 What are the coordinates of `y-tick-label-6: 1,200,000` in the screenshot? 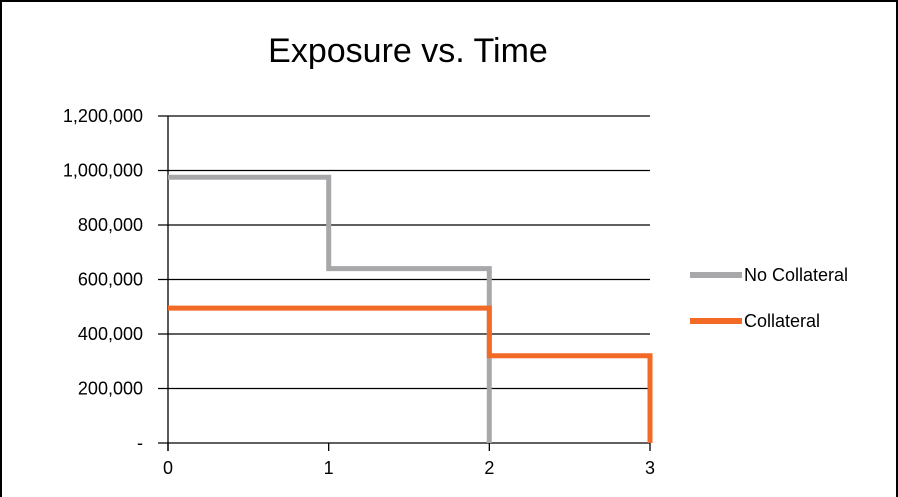 It's located at (103, 116).